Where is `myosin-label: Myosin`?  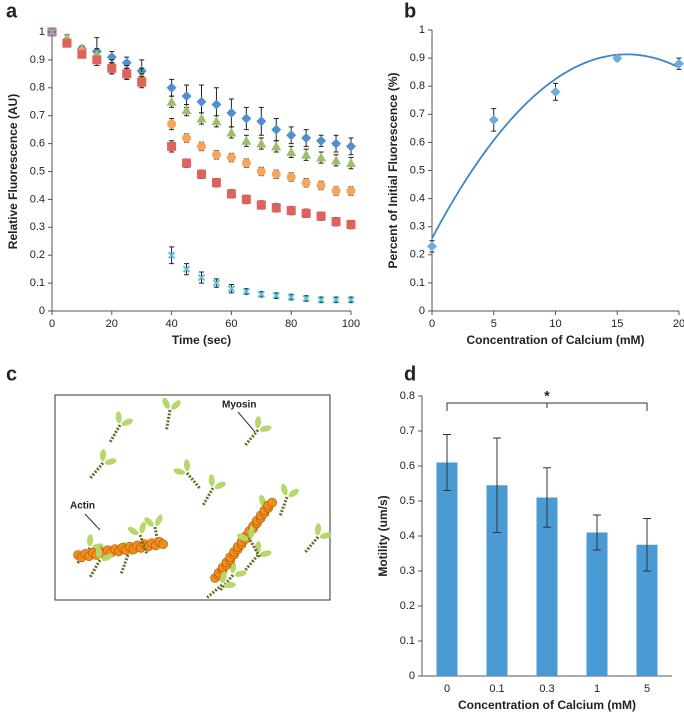
myosin-label: Myosin is located at coordinates (239, 405).